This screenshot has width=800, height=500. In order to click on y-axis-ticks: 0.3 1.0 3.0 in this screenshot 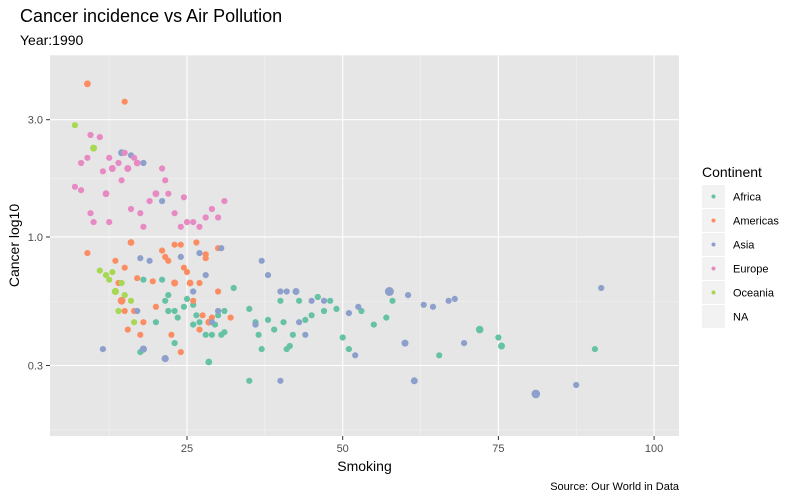, I will do `click(39, 244)`.